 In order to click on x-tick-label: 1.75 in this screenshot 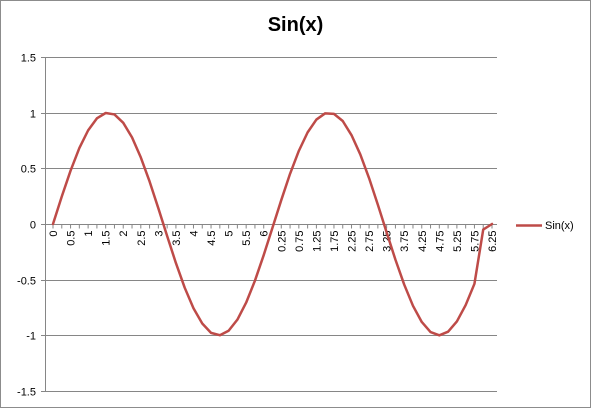, I will do `click(335, 241)`.